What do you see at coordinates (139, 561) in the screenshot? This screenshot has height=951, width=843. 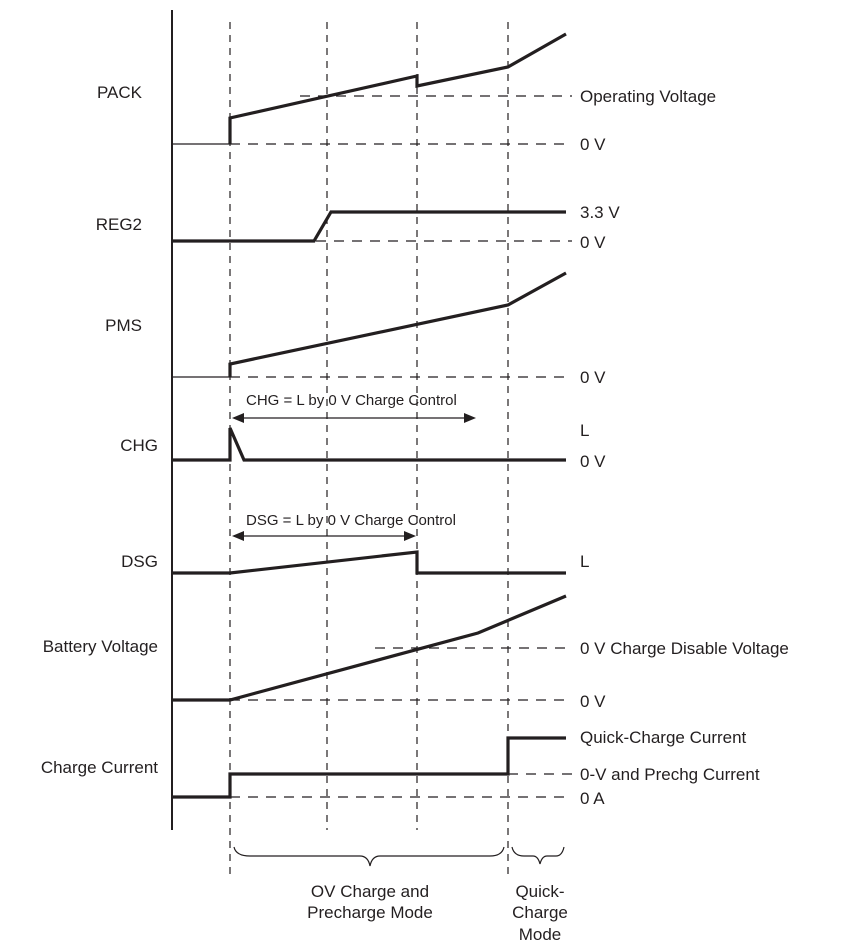 I see `signal-label-dsg: DSG` at bounding box center [139, 561].